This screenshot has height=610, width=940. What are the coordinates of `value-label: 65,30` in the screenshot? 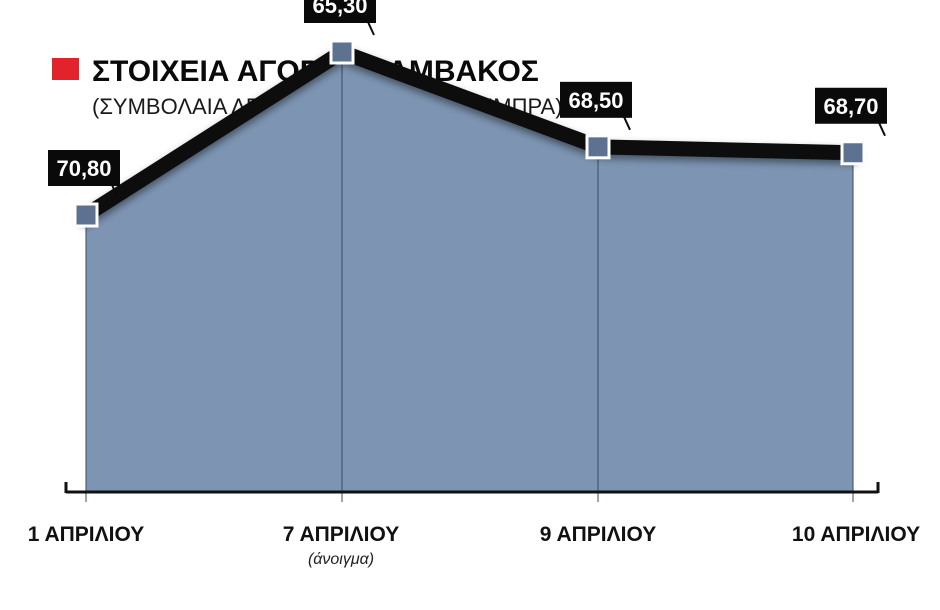 It's located at (340, 18).